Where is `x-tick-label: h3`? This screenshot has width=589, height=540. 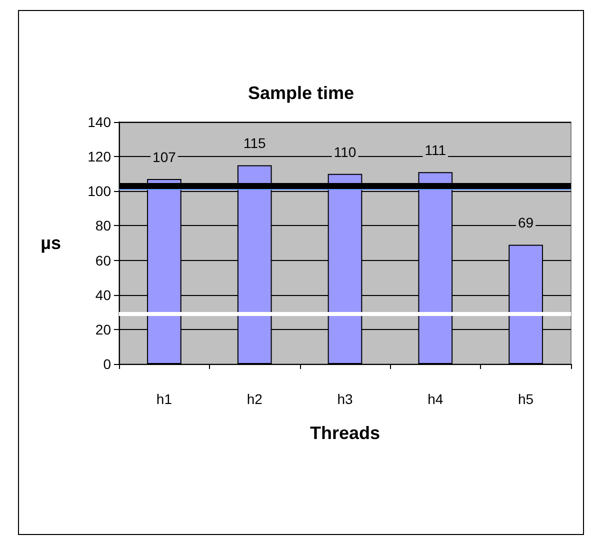 x-tick-label: h3 is located at coordinates (345, 399).